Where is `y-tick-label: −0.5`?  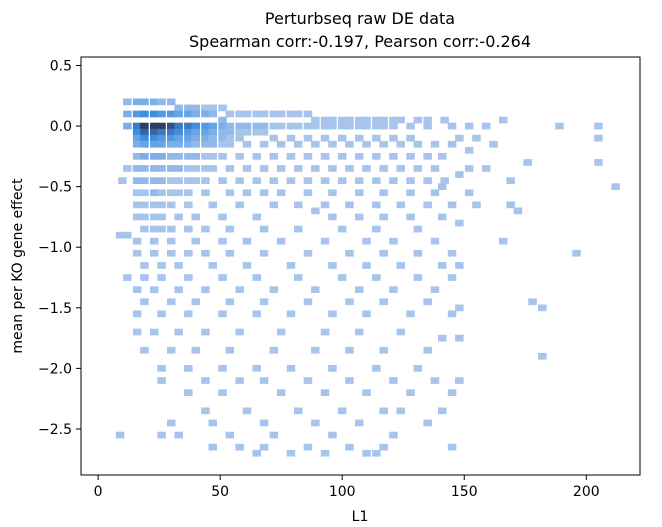 y-tick-label: −0.5 is located at coordinates (55, 188).